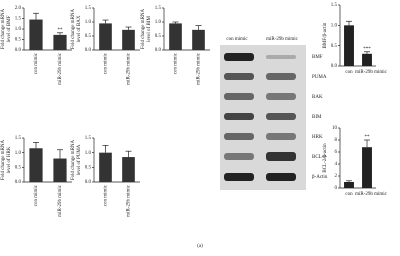  Describe the element at coordinates (263, 113) in the screenshot. I see `western-blot: con mimic miR-29b mimic` at that location.